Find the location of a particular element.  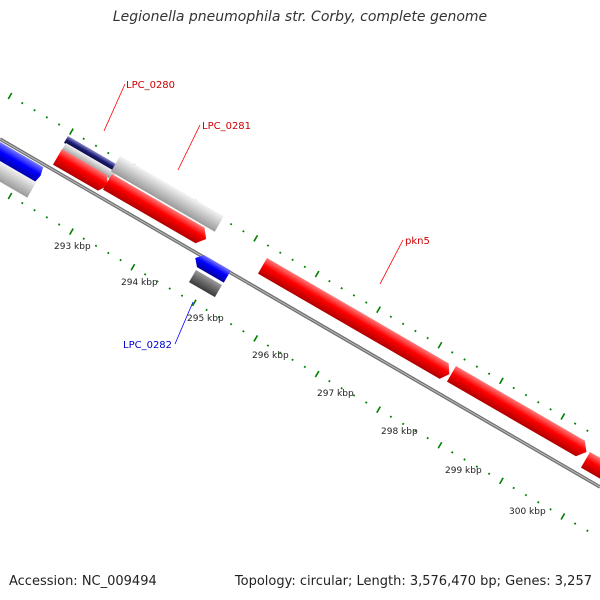

dark-feature-lpc0282 is located at coordinates (205, 284).